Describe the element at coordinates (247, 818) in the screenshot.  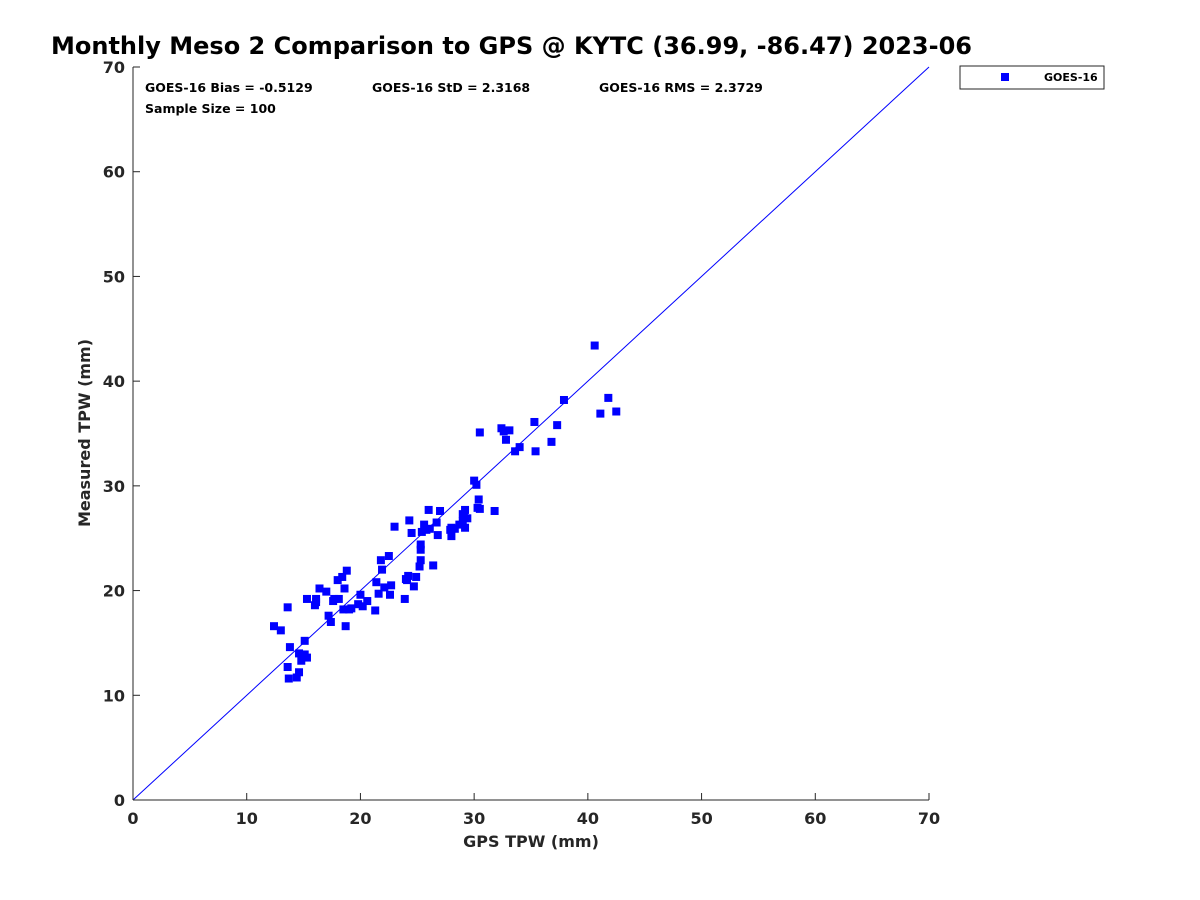
I see `x-tick-label: 10` at that location.